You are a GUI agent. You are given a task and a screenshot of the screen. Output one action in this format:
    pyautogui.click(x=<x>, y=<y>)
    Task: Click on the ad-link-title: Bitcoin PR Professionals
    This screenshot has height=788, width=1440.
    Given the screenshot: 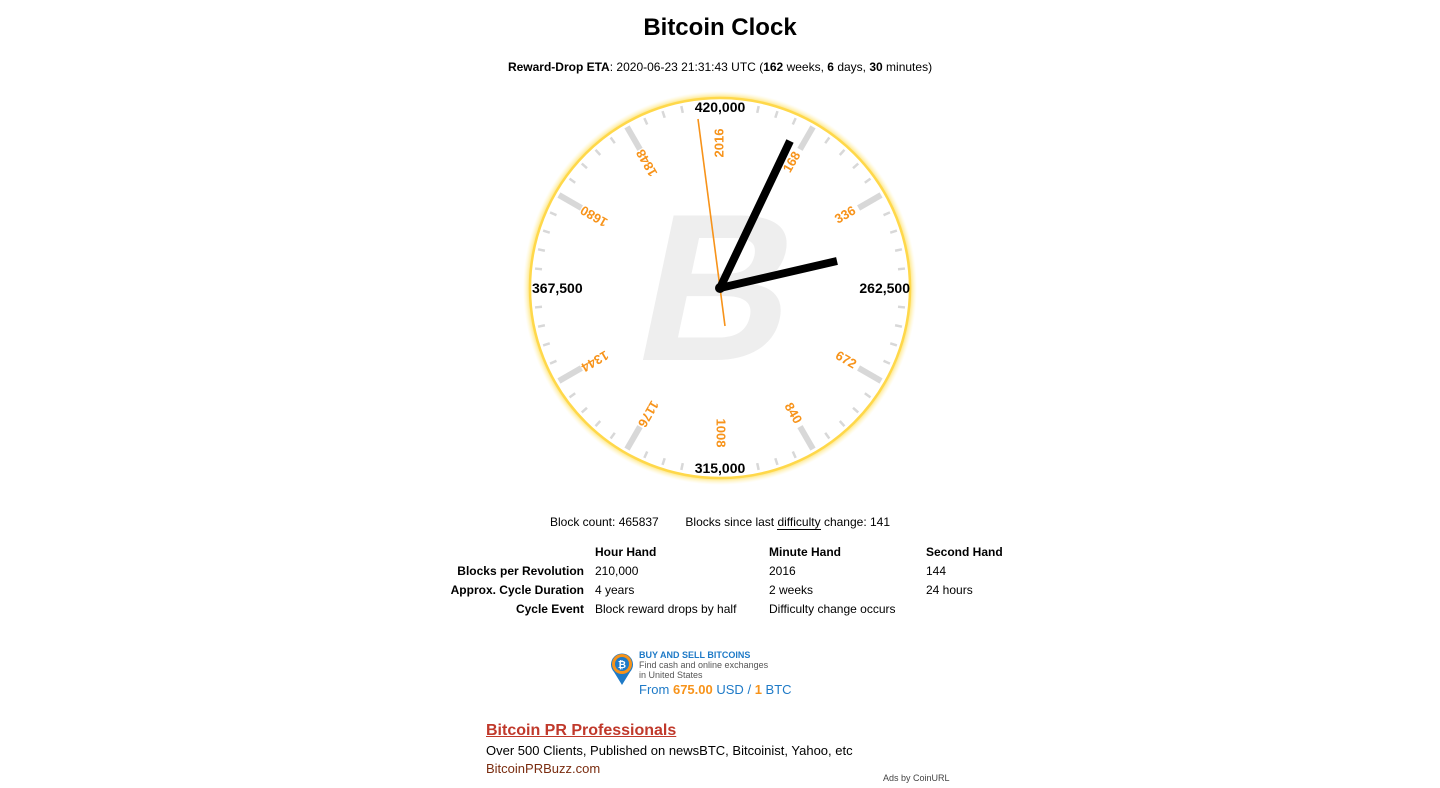 What is the action you would take?
    pyautogui.click(x=581, y=730)
    